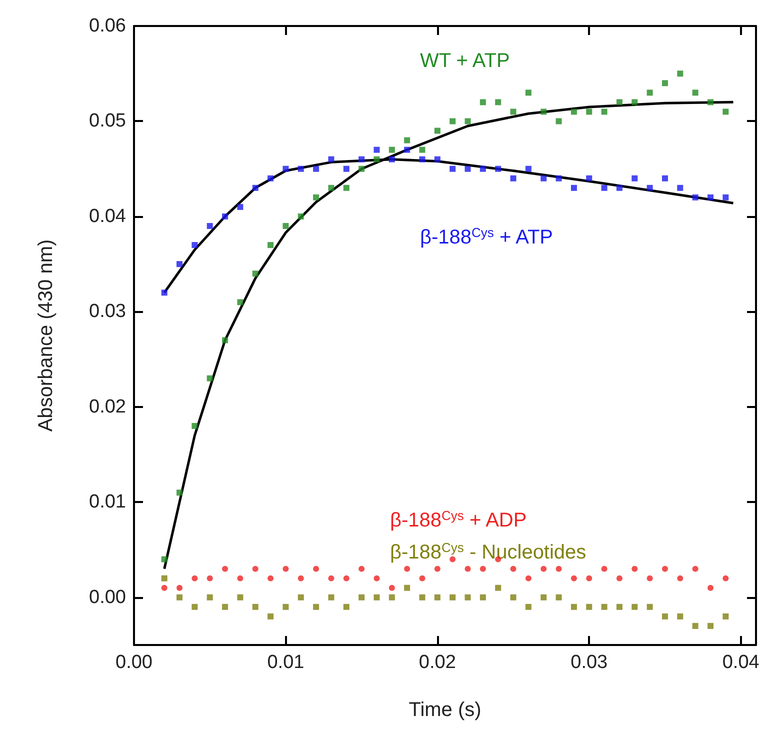 Image resolution: width=781 pixels, height=745 pixels. Describe the element at coordinates (437, 662) in the screenshot. I see `x-tick-label: 0.02` at that location.